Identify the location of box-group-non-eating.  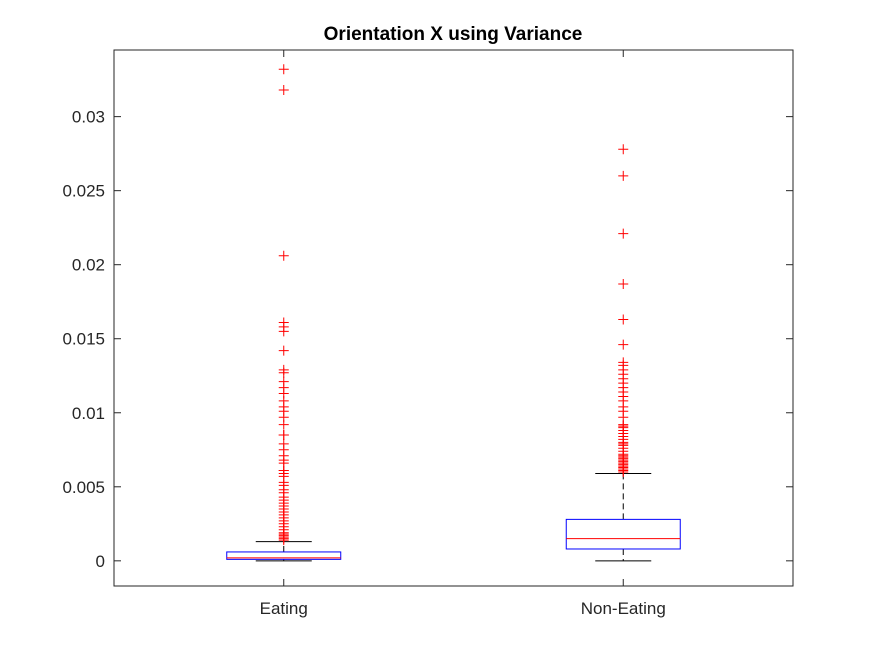
(623, 353).